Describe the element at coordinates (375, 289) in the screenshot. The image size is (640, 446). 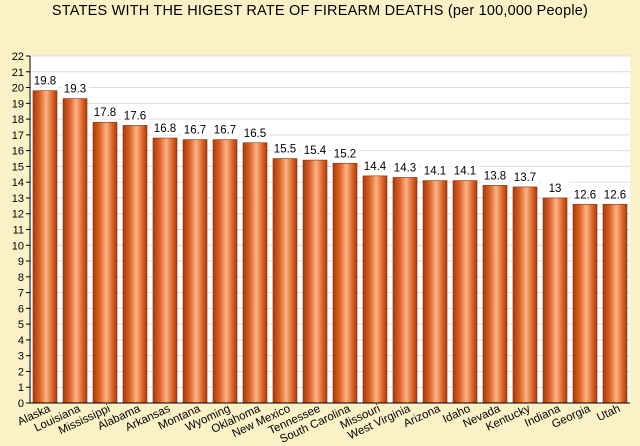
I see `bar-missouri` at that location.